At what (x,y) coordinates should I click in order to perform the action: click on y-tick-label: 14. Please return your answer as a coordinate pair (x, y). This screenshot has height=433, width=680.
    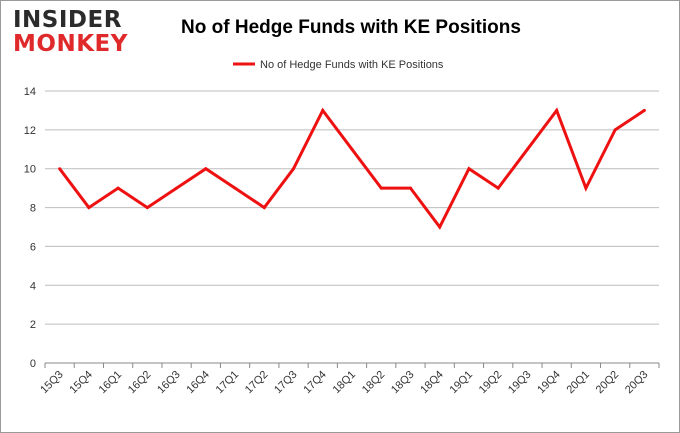
    Looking at the image, I should click on (30, 92).